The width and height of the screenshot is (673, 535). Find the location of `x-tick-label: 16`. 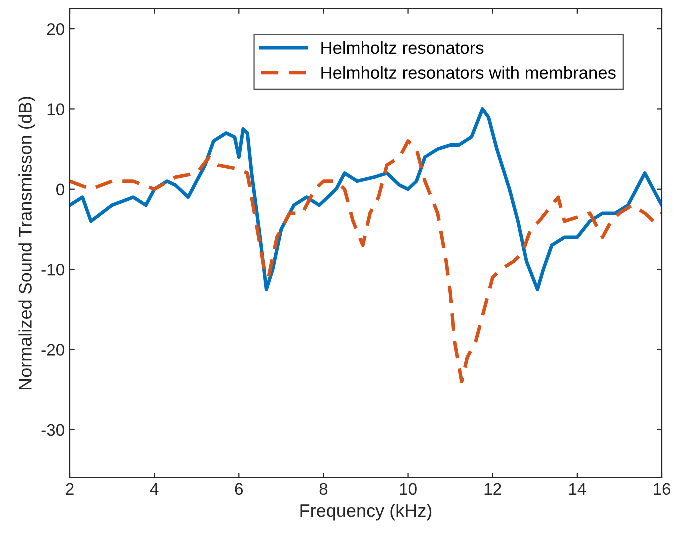

x-tick-label: 16 is located at coordinates (662, 489).